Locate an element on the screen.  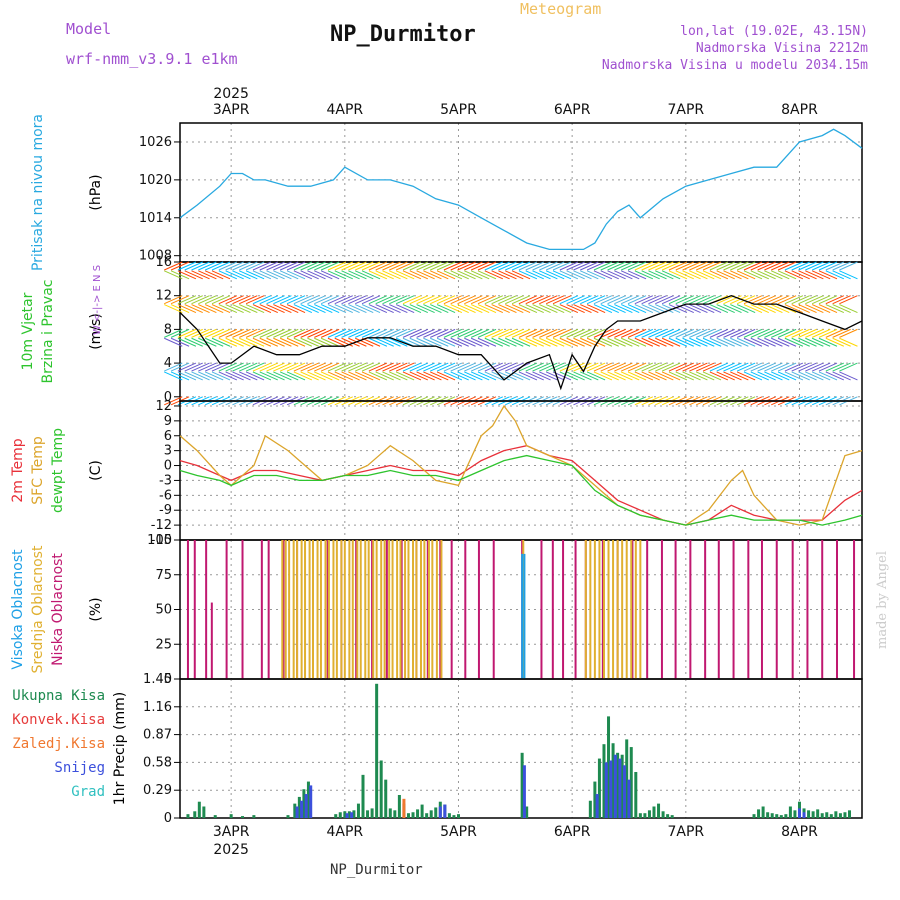
x-tick-label-bottom: 8APR is located at coordinates (799, 832).